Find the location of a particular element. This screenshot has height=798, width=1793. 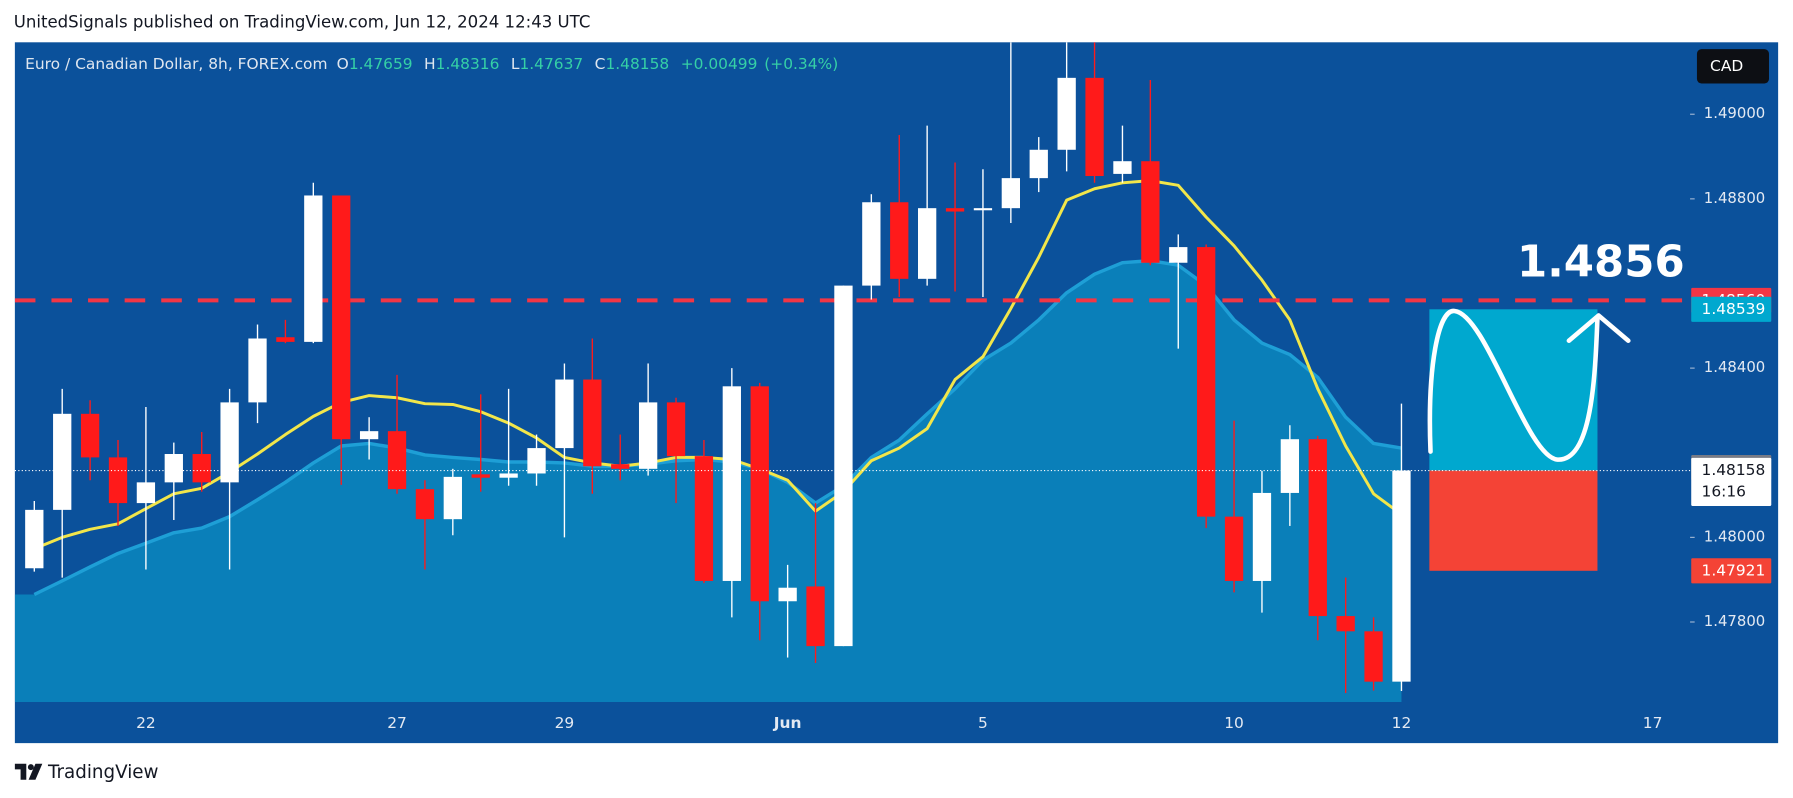

price-tag-label: 1.47921 is located at coordinates (1734, 570).